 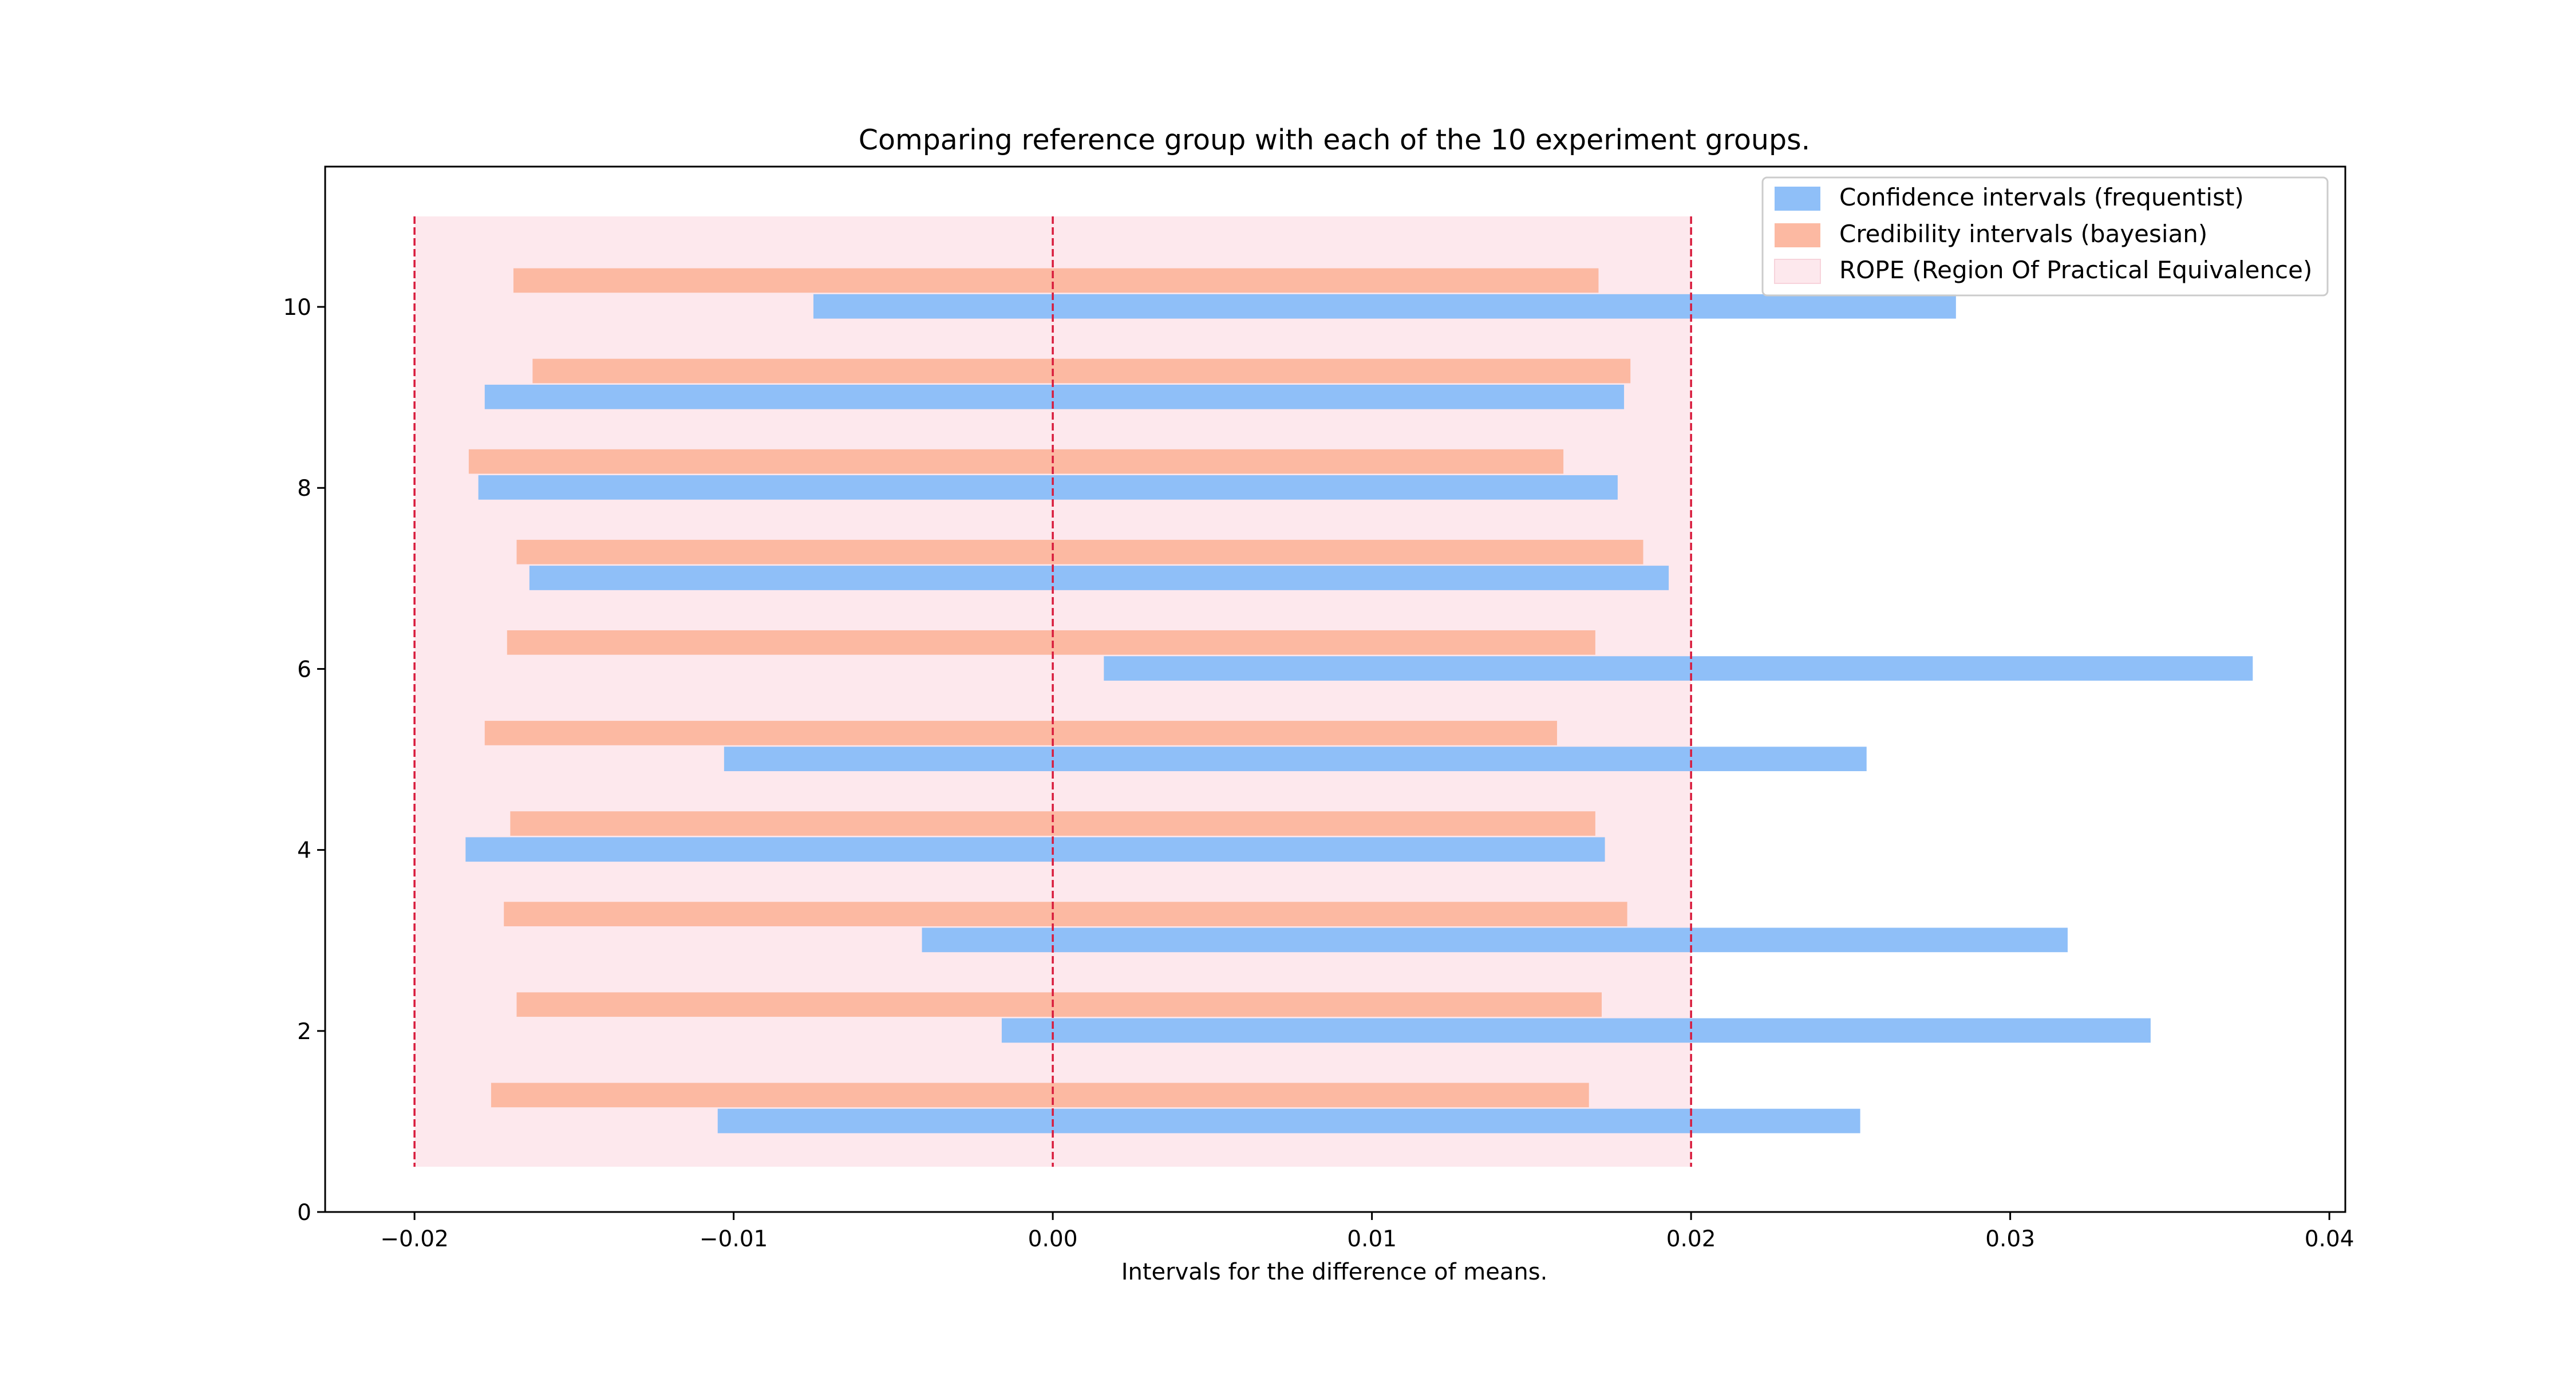 I want to click on x-axis: −0.02 −0.01 0.00 0.01 0.02 0.03 0.04, so click(x=1367, y=1232).